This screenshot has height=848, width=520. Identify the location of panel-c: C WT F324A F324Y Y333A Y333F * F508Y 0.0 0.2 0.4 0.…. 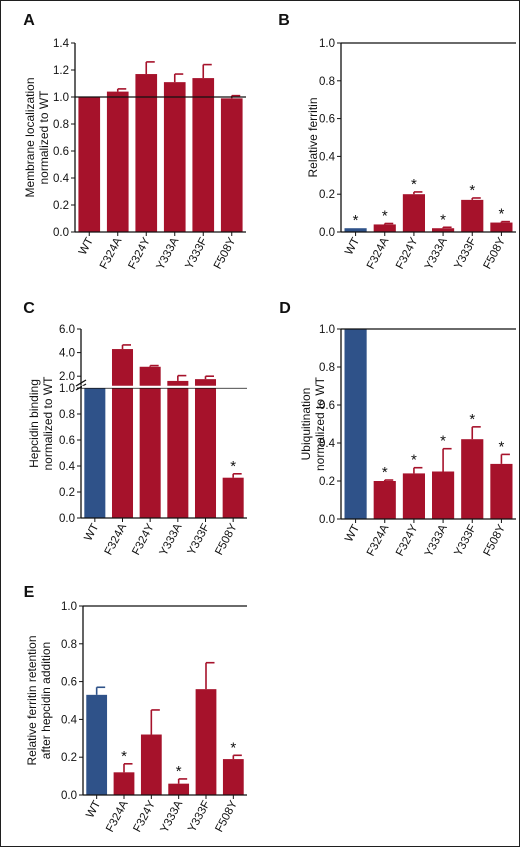
(135, 429).